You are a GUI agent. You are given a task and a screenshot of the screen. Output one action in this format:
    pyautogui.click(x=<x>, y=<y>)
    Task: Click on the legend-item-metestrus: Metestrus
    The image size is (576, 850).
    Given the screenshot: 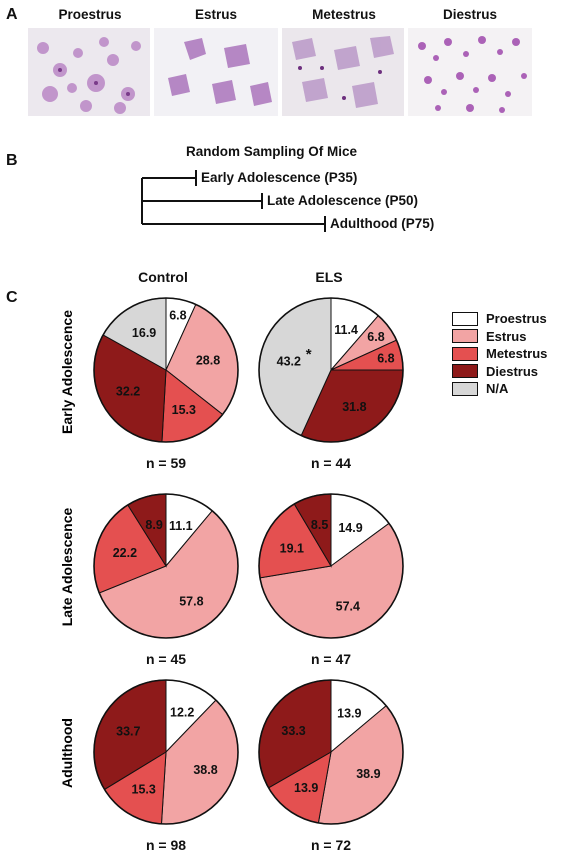 What is the action you would take?
    pyautogui.click(x=499, y=354)
    